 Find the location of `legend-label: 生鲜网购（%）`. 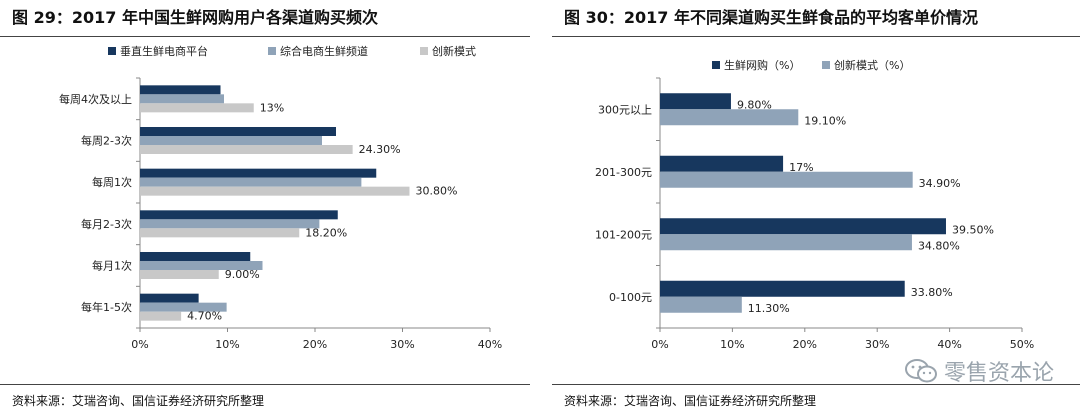

legend-label: 生鲜网购（%） is located at coordinates (762, 65).